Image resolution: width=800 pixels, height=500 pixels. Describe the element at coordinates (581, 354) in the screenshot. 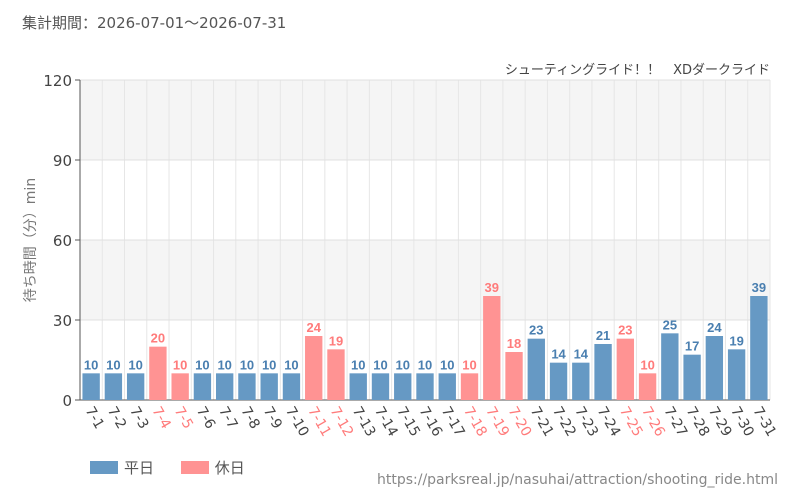

I see `data-label-7-23: 14` at that location.